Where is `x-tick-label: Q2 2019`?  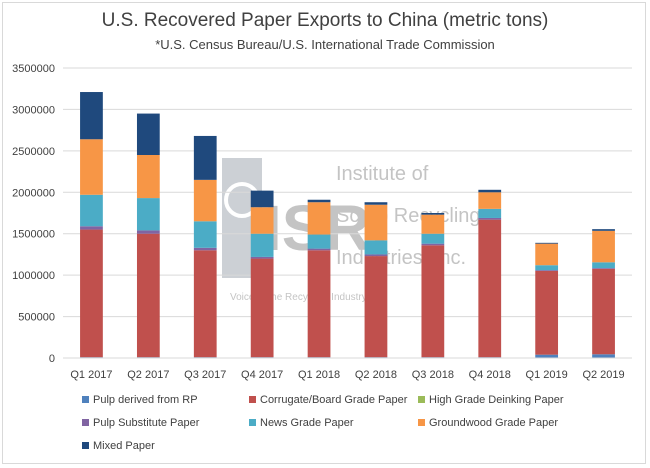
x-tick-label: Q2 2019 is located at coordinates (603, 375).